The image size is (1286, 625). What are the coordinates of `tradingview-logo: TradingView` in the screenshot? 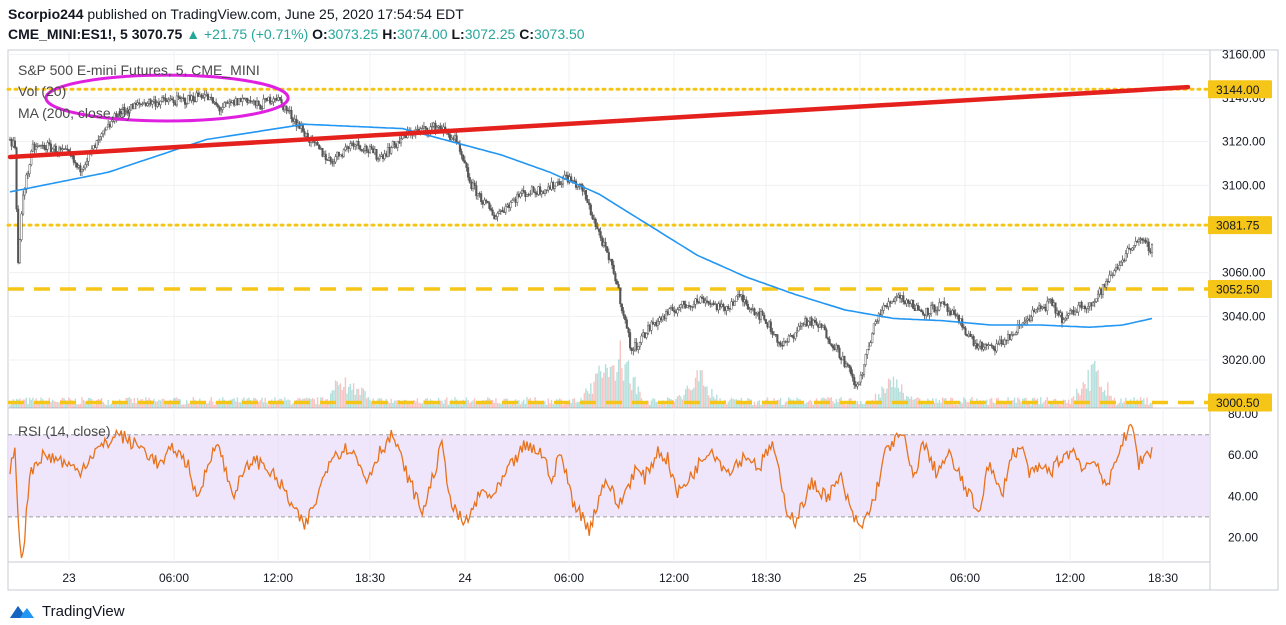 It's located at (66, 611).